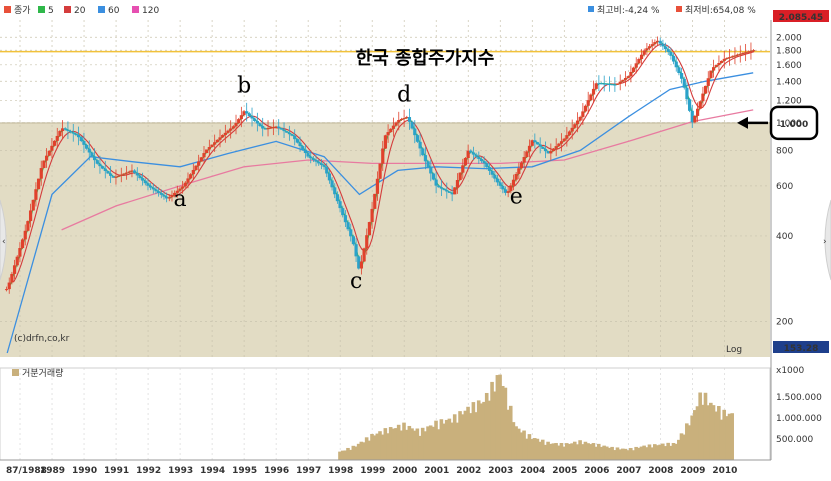 This screenshot has width=831, height=481. Describe the element at coordinates (3, 240) in the screenshot. I see `left-scroll-handle` at that location.